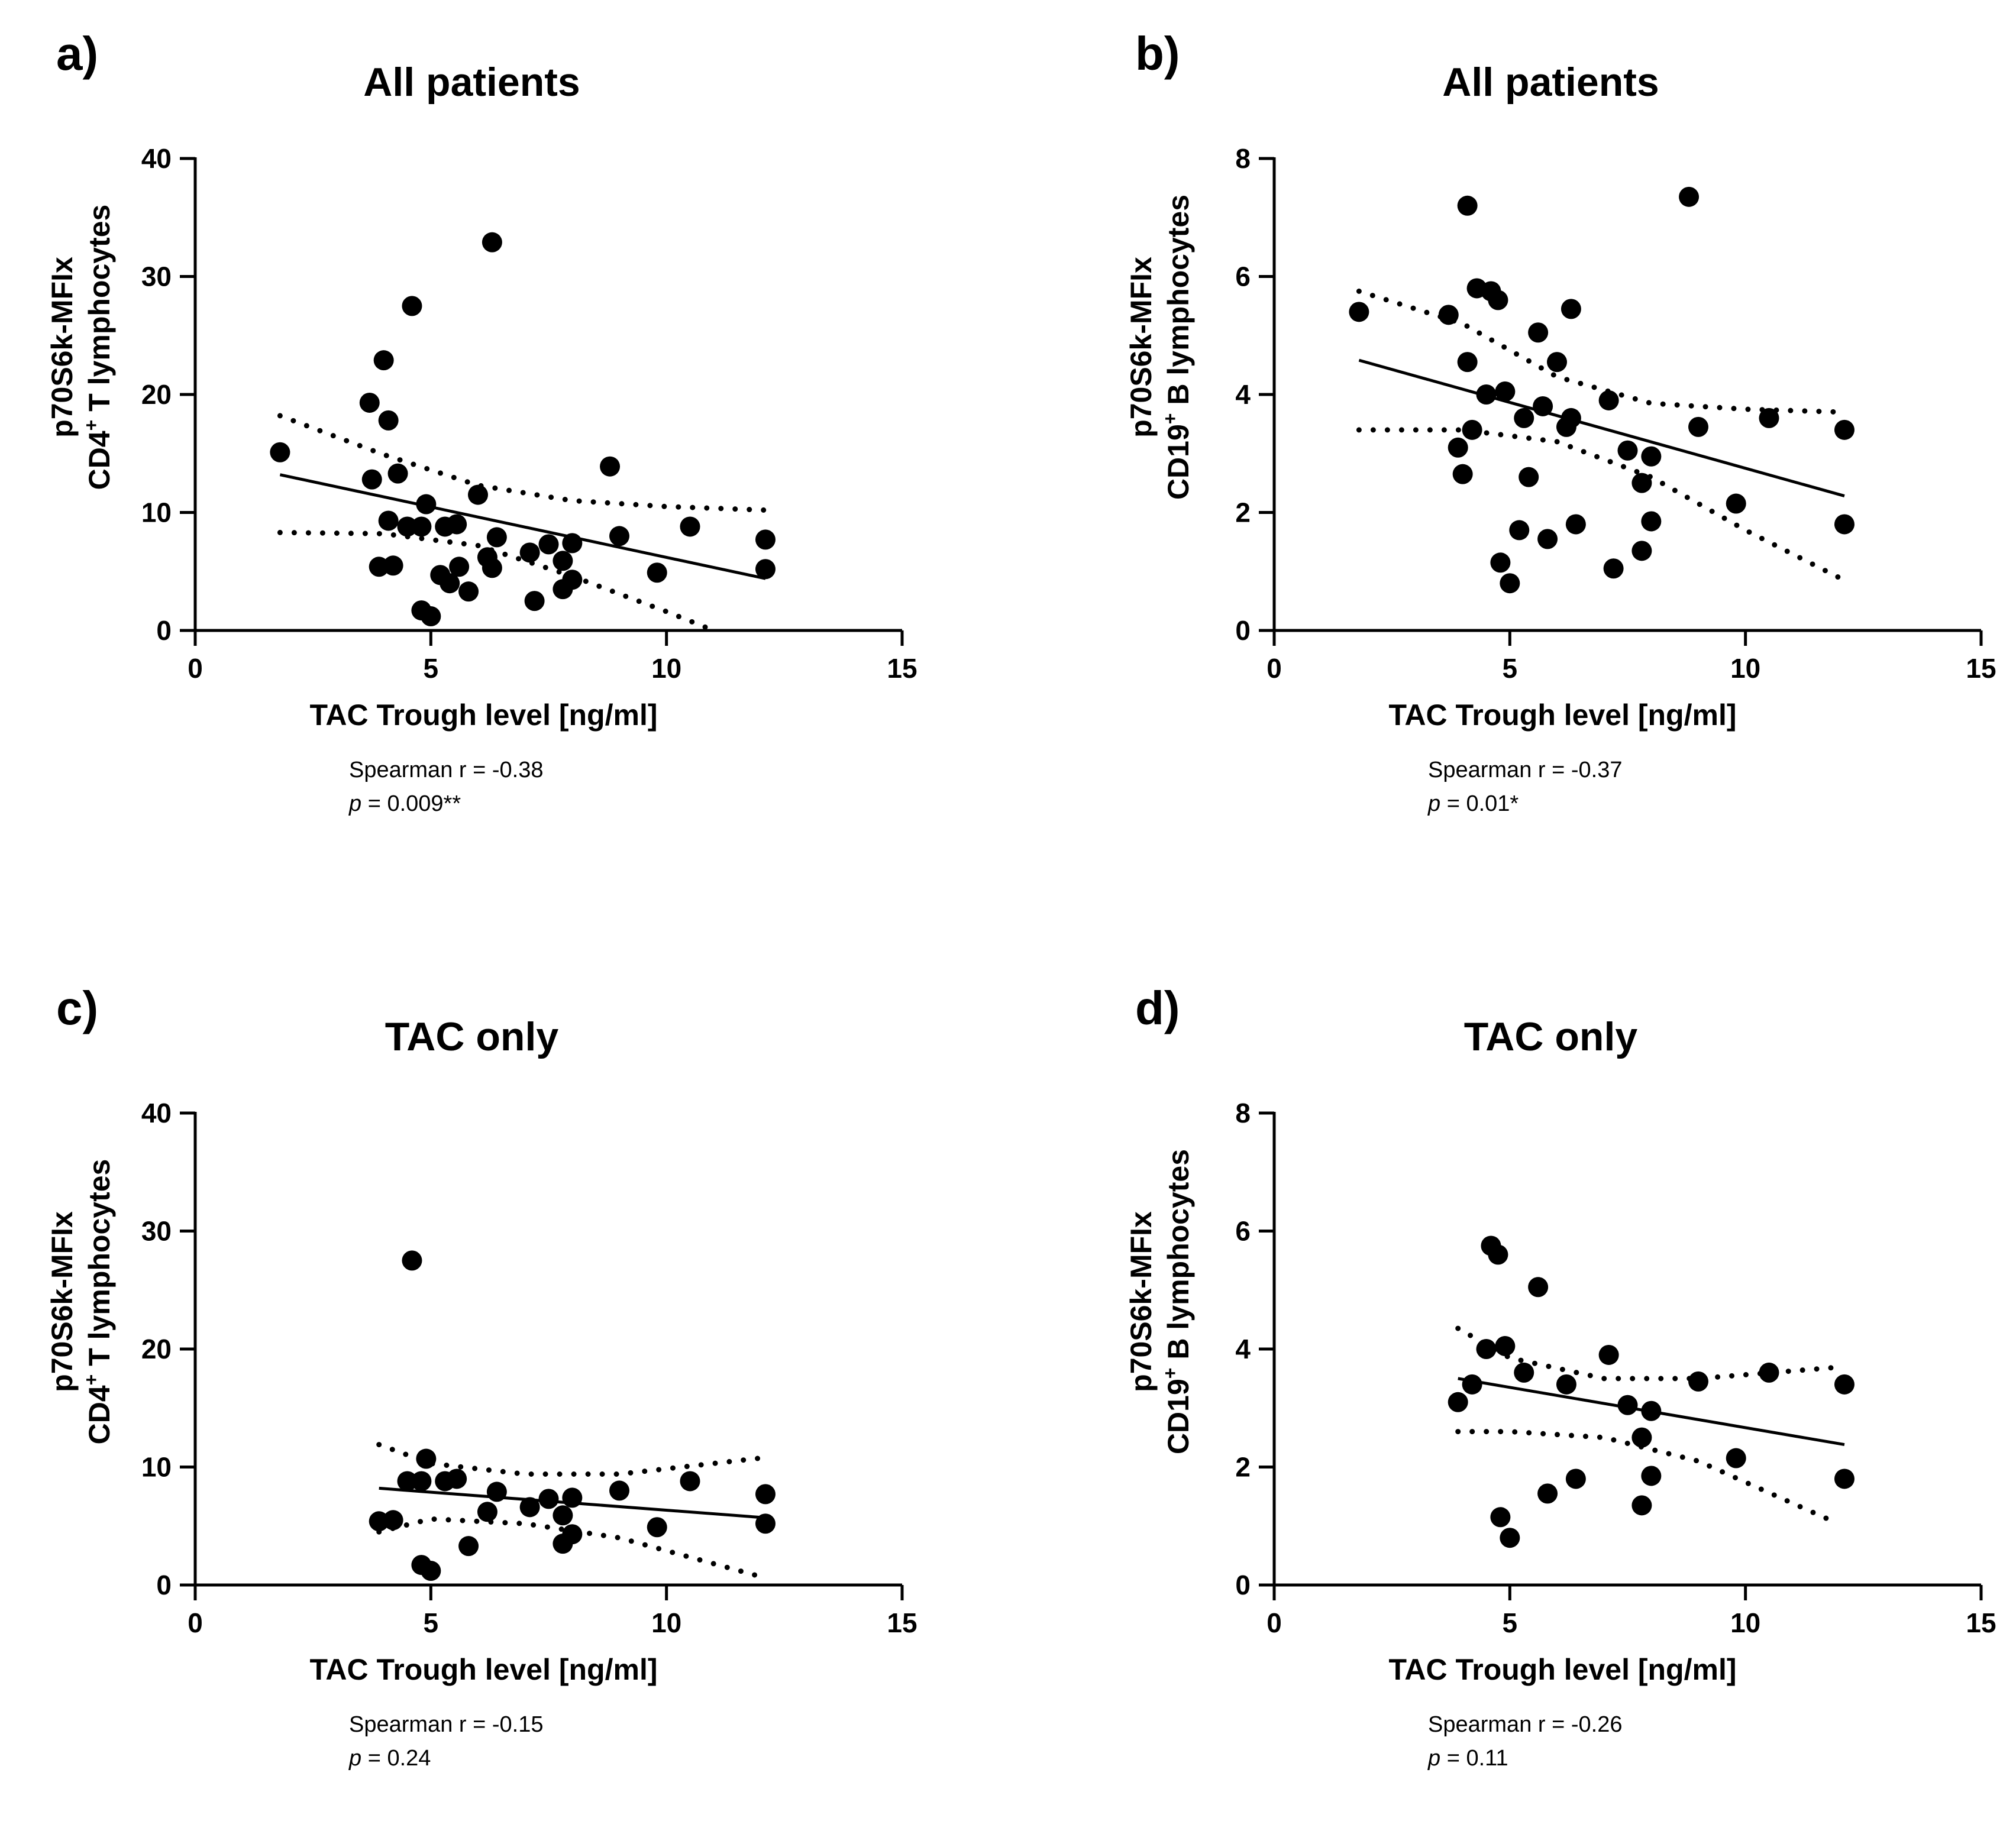 This screenshot has width=2016, height=1847. Describe the element at coordinates (164, 630) in the screenshot. I see `y-tick-label: 0` at that location.